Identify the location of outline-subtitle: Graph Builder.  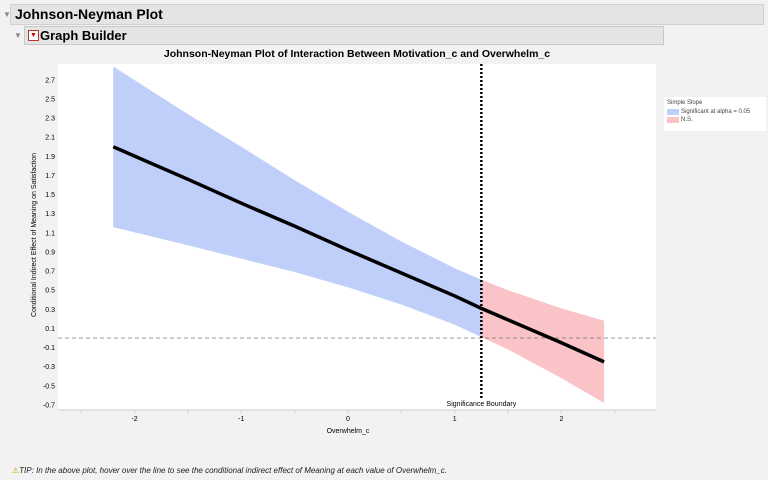
(83, 35).